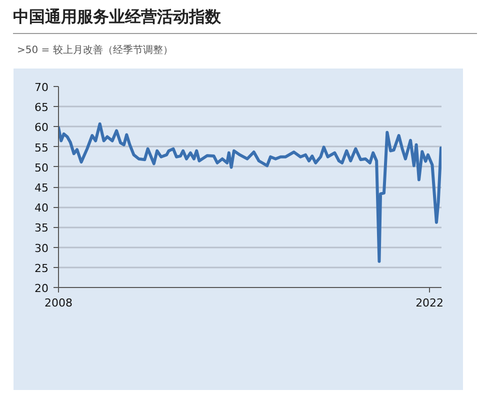  I want to click on y-tick-label: 20, so click(41, 288).